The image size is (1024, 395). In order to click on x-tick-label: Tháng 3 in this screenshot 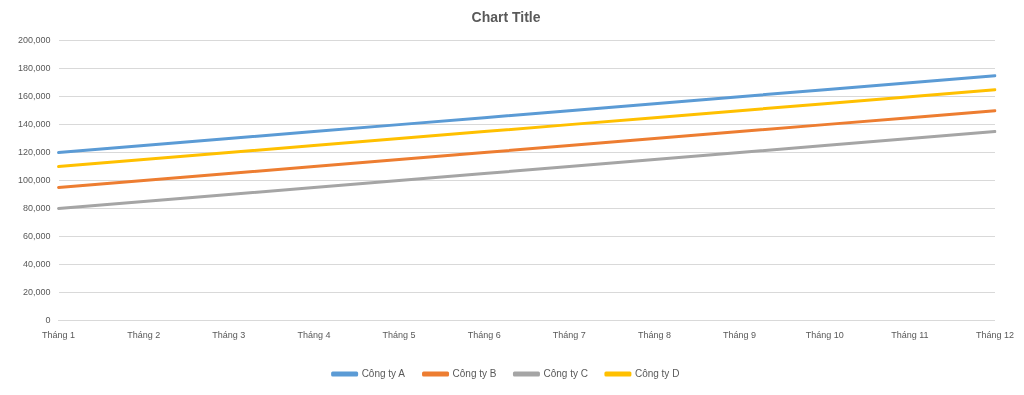, I will do `click(229, 335)`.